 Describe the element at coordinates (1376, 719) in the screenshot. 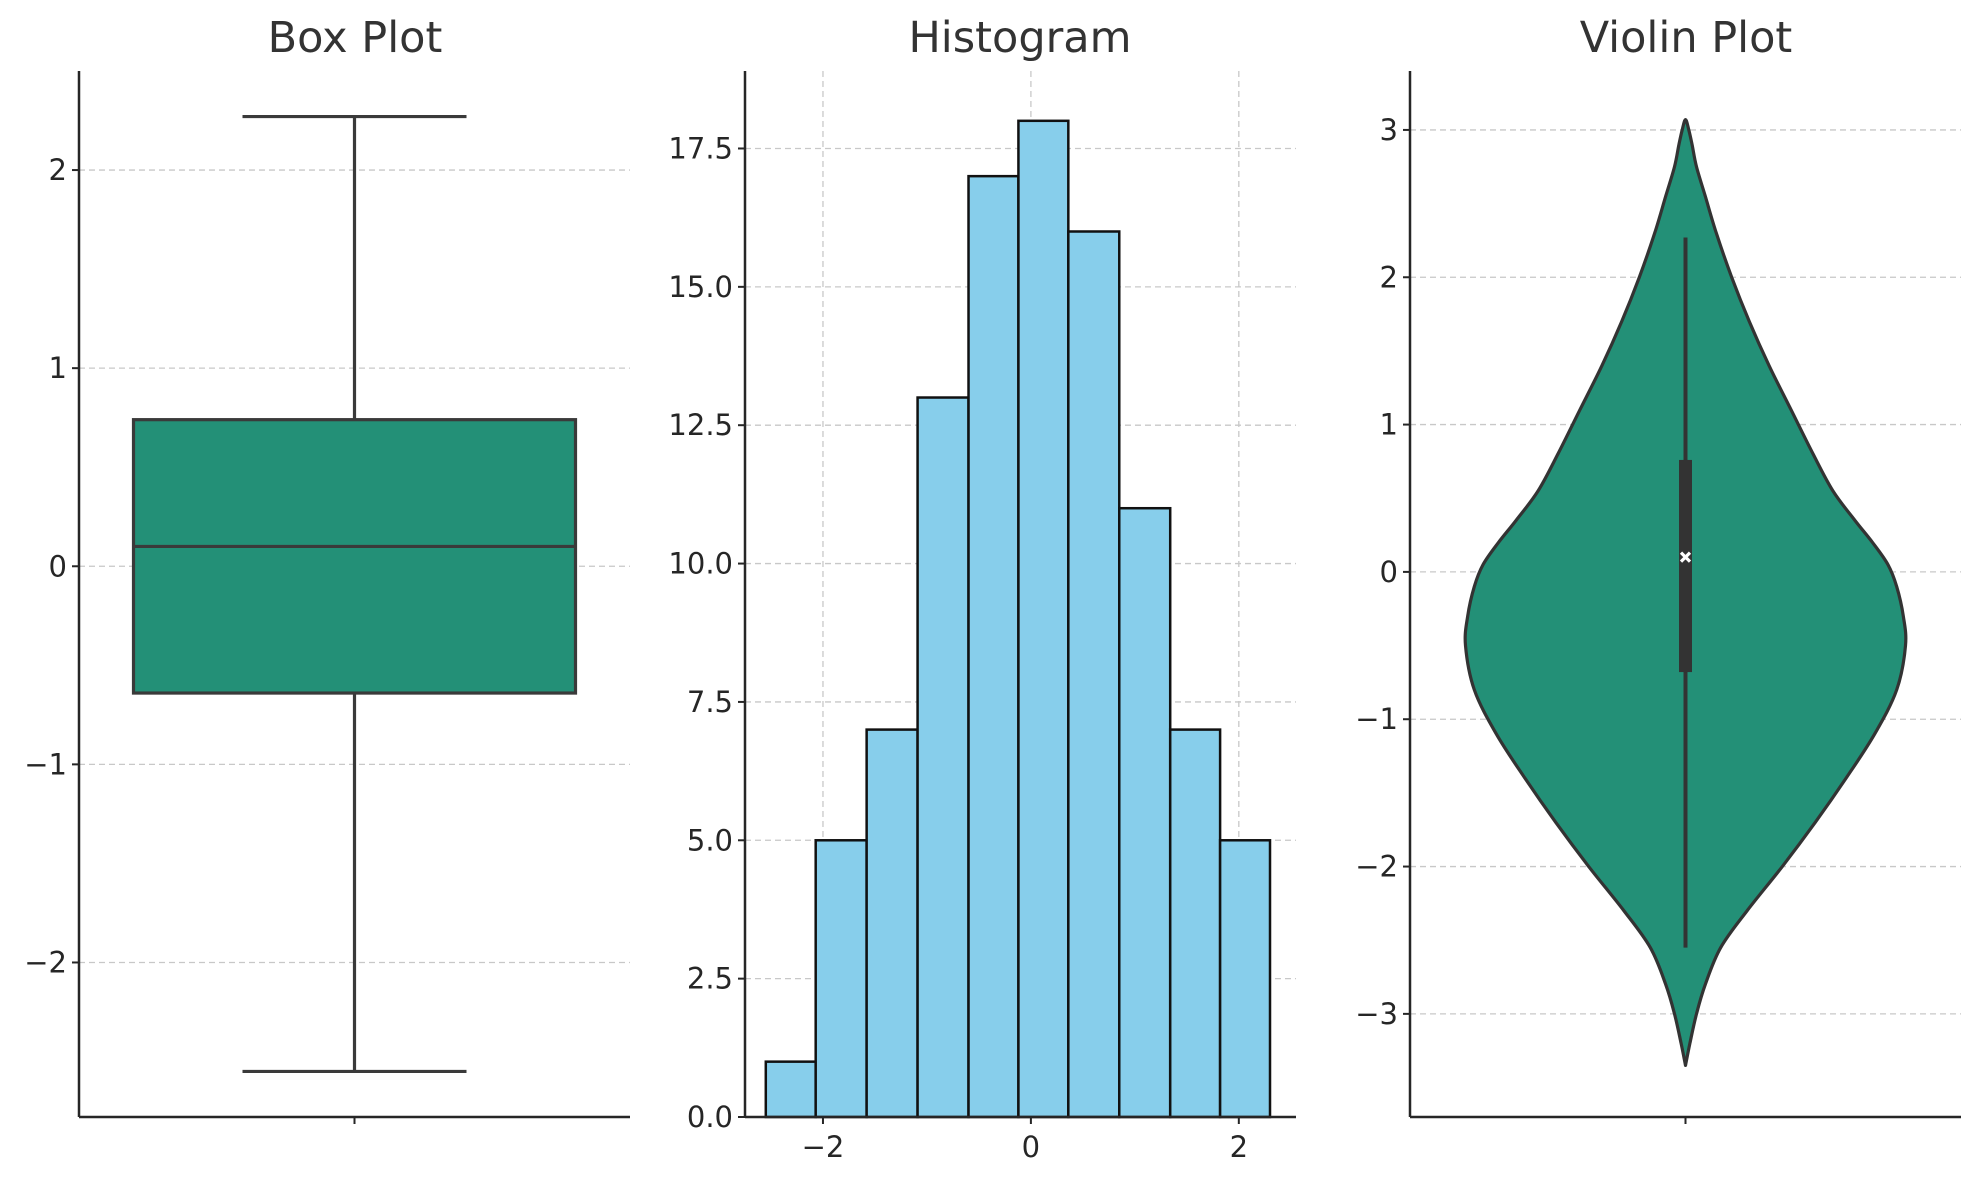

I see `violin-ytick-label: −1` at that location.